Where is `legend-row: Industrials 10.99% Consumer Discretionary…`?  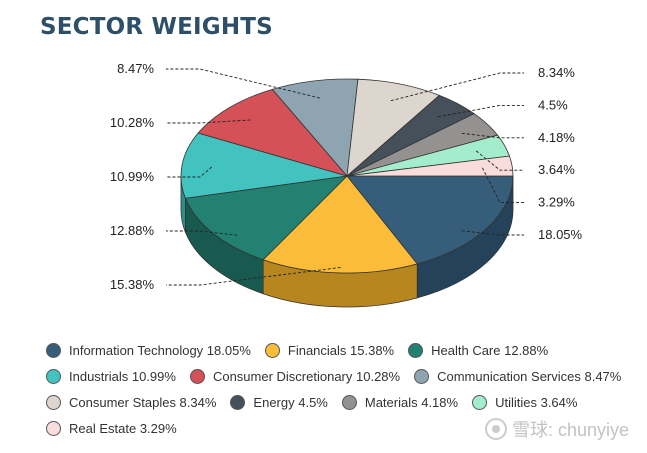
legend-row: Industrials 10.99% Consumer Discretionary… is located at coordinates (341, 376).